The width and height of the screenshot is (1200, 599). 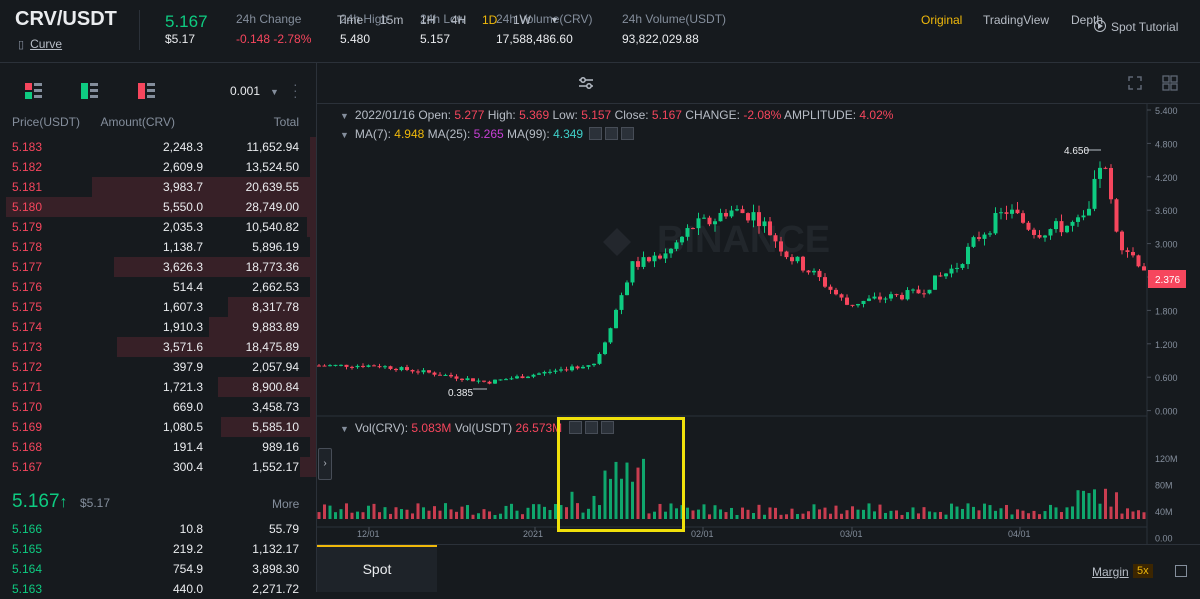 What do you see at coordinates (158, 549) in the screenshot?
I see `bid-row: 5.165 219.2 1,132.17` at bounding box center [158, 549].